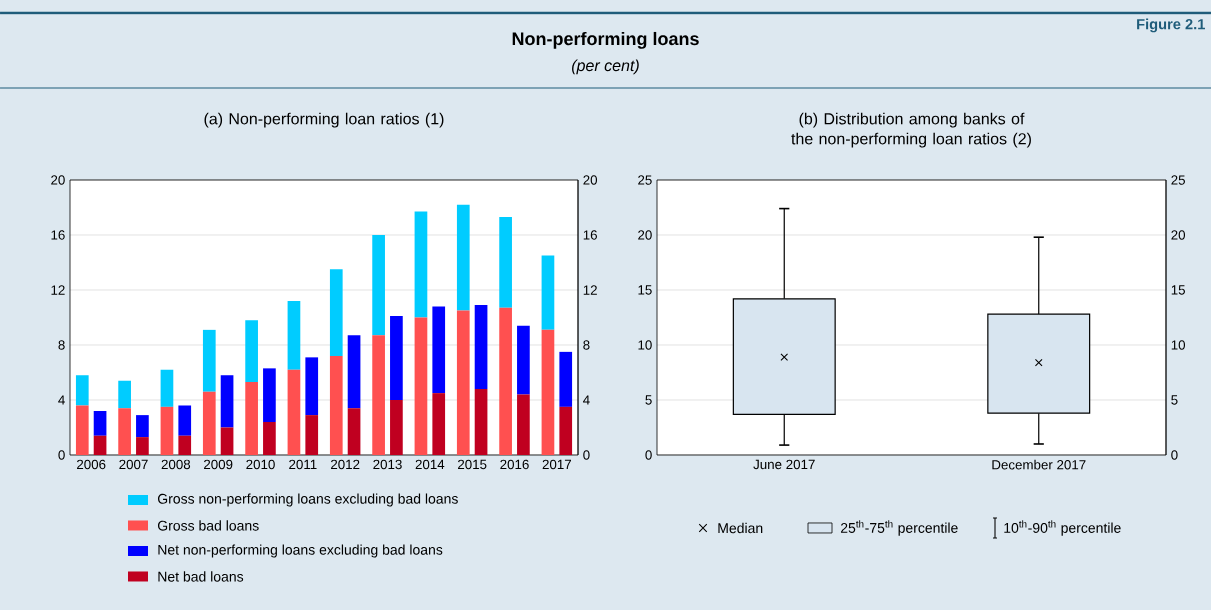  I want to click on x-tick-label: 2012, so click(345, 464).